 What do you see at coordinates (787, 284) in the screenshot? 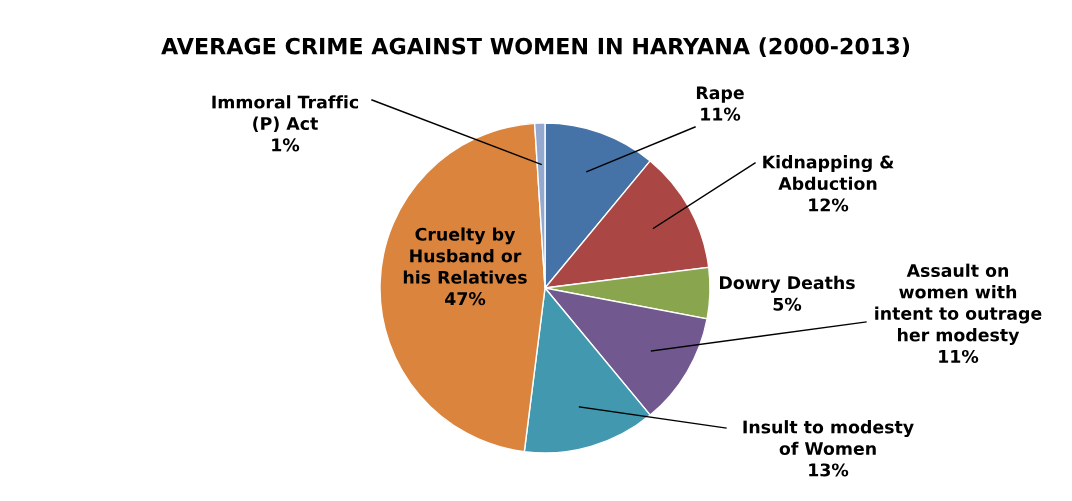
I see `slice-label: Dowry Deaths` at bounding box center [787, 284].